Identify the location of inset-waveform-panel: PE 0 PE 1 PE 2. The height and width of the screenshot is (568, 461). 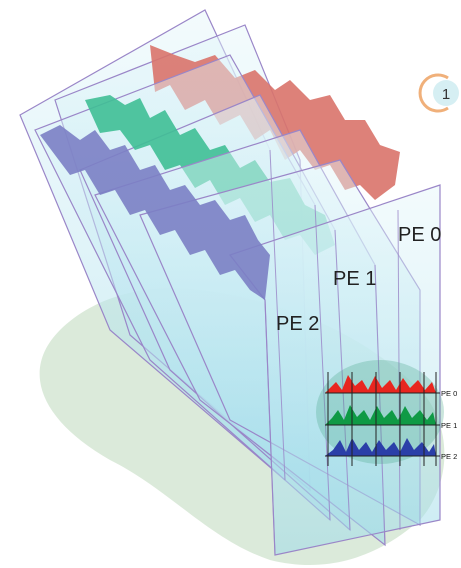
(386, 413).